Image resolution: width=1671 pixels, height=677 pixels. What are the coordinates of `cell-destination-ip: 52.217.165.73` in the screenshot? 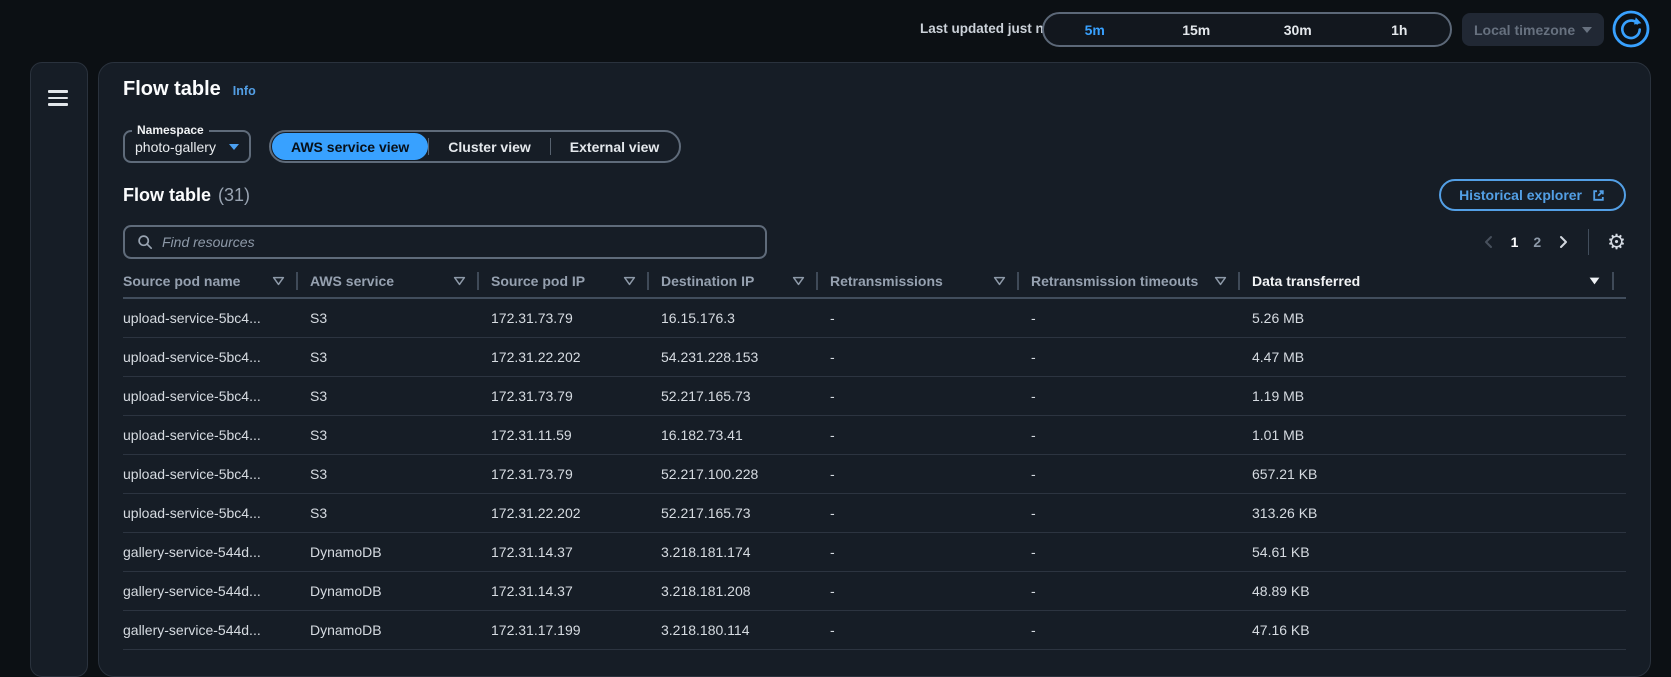 It's located at (706, 512).